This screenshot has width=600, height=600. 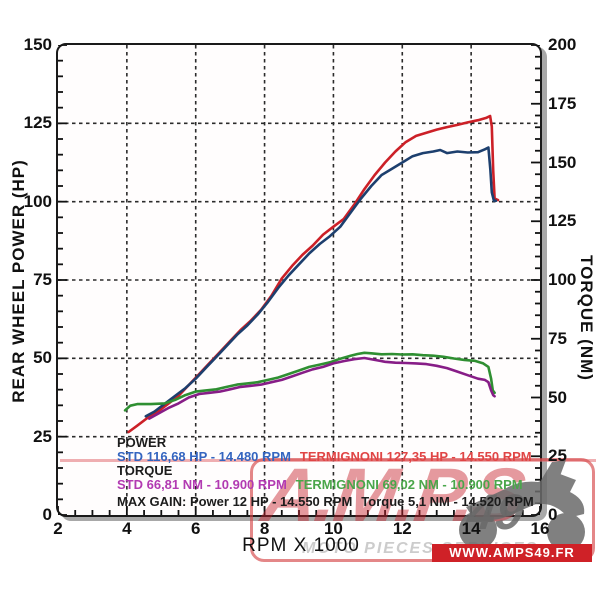 What do you see at coordinates (562, 44) in the screenshot?
I see `right-axis-tick-label: 200` at bounding box center [562, 44].